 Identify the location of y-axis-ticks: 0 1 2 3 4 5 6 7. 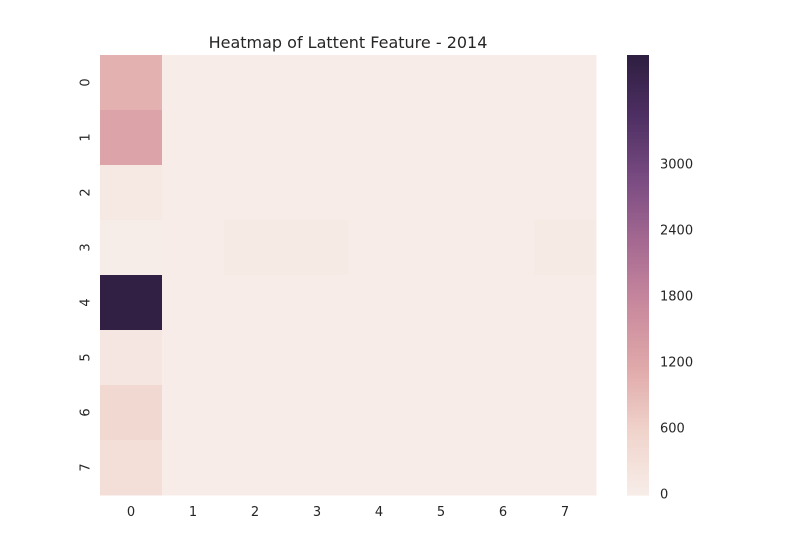
(86, 274).